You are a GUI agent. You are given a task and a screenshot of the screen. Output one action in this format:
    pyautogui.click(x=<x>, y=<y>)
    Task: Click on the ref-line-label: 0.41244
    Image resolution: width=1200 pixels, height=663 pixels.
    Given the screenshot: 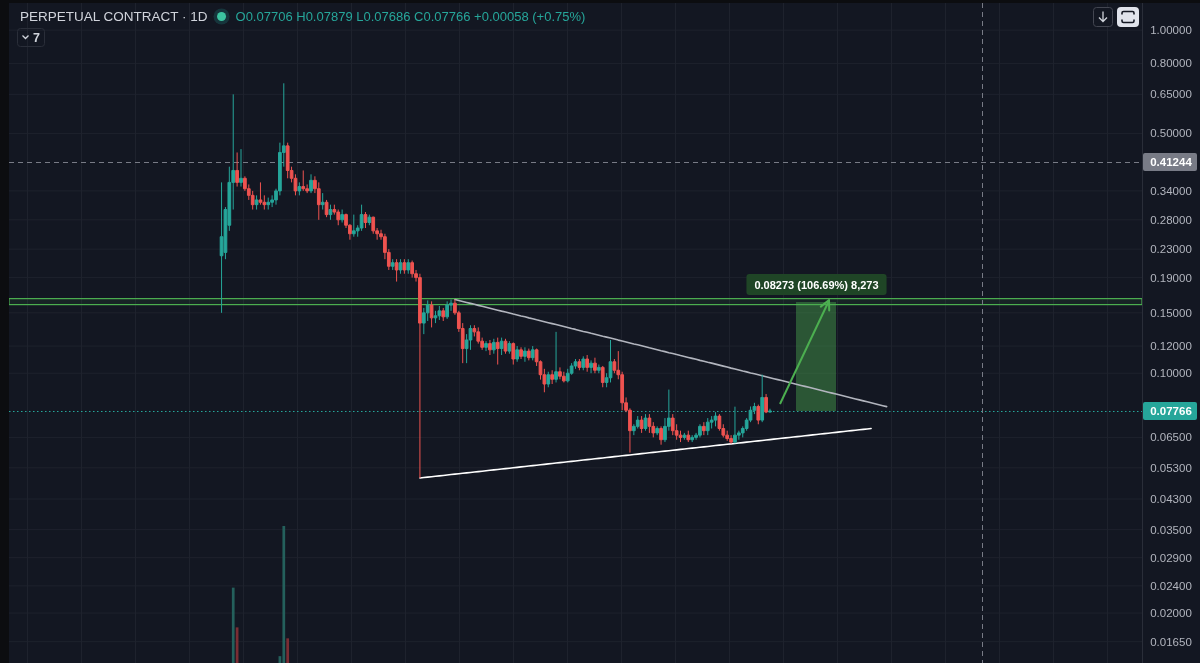 What is the action you would take?
    pyautogui.click(x=1171, y=162)
    